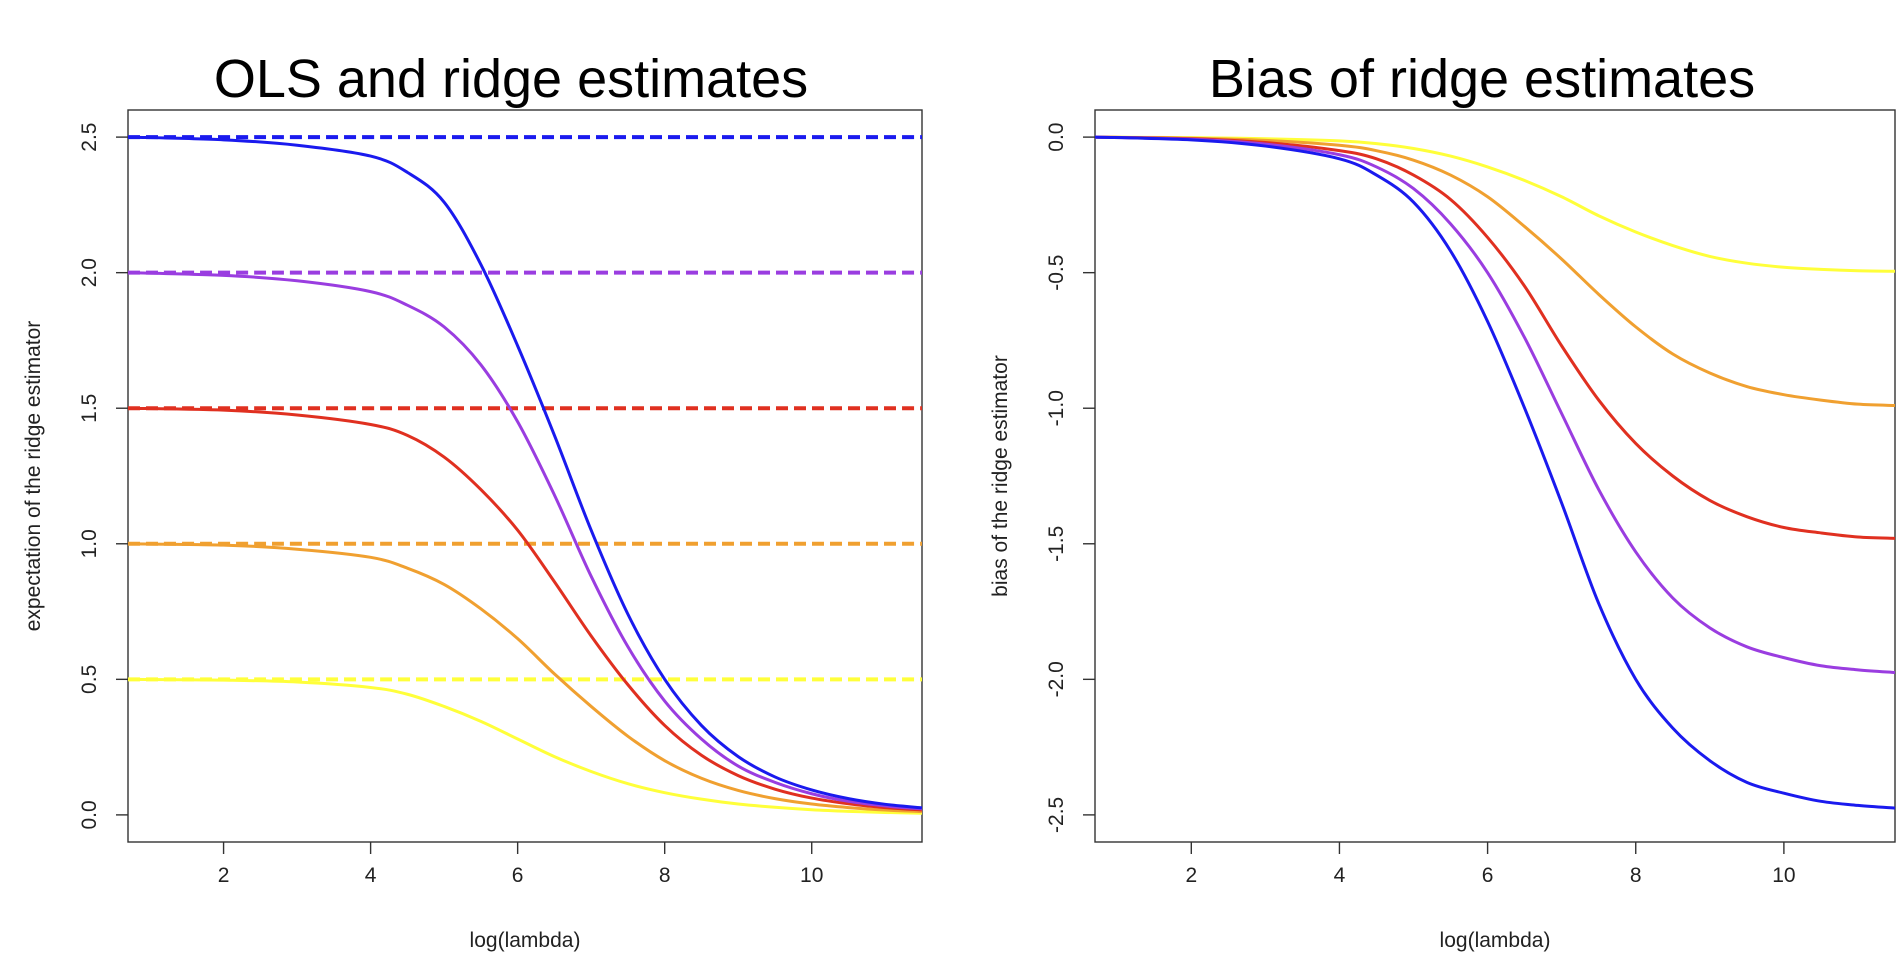  What do you see at coordinates (89, 137) in the screenshot?
I see `y-tick-label: 2.5` at bounding box center [89, 137].